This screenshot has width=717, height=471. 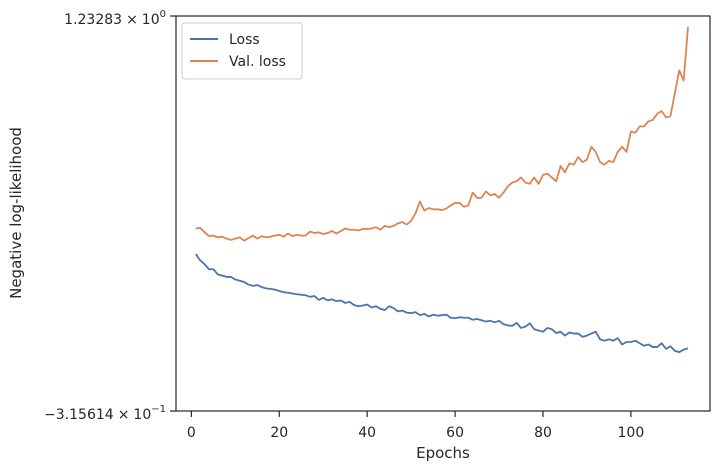 What do you see at coordinates (543, 433) in the screenshot?
I see `x-tick-label-80: 80` at bounding box center [543, 433].